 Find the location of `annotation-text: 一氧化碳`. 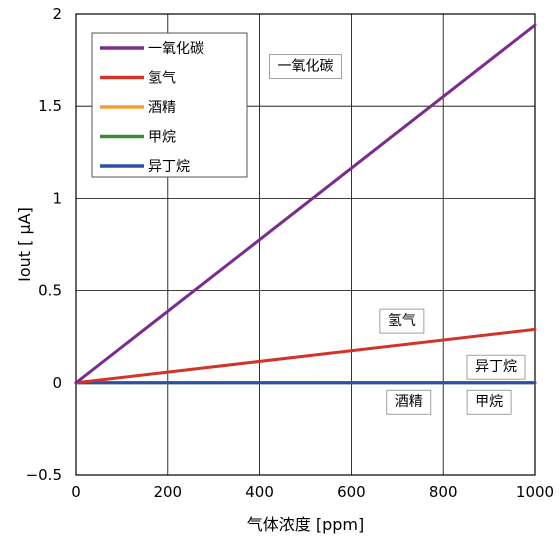

annotation-text: 一氧化碳 is located at coordinates (306, 67).